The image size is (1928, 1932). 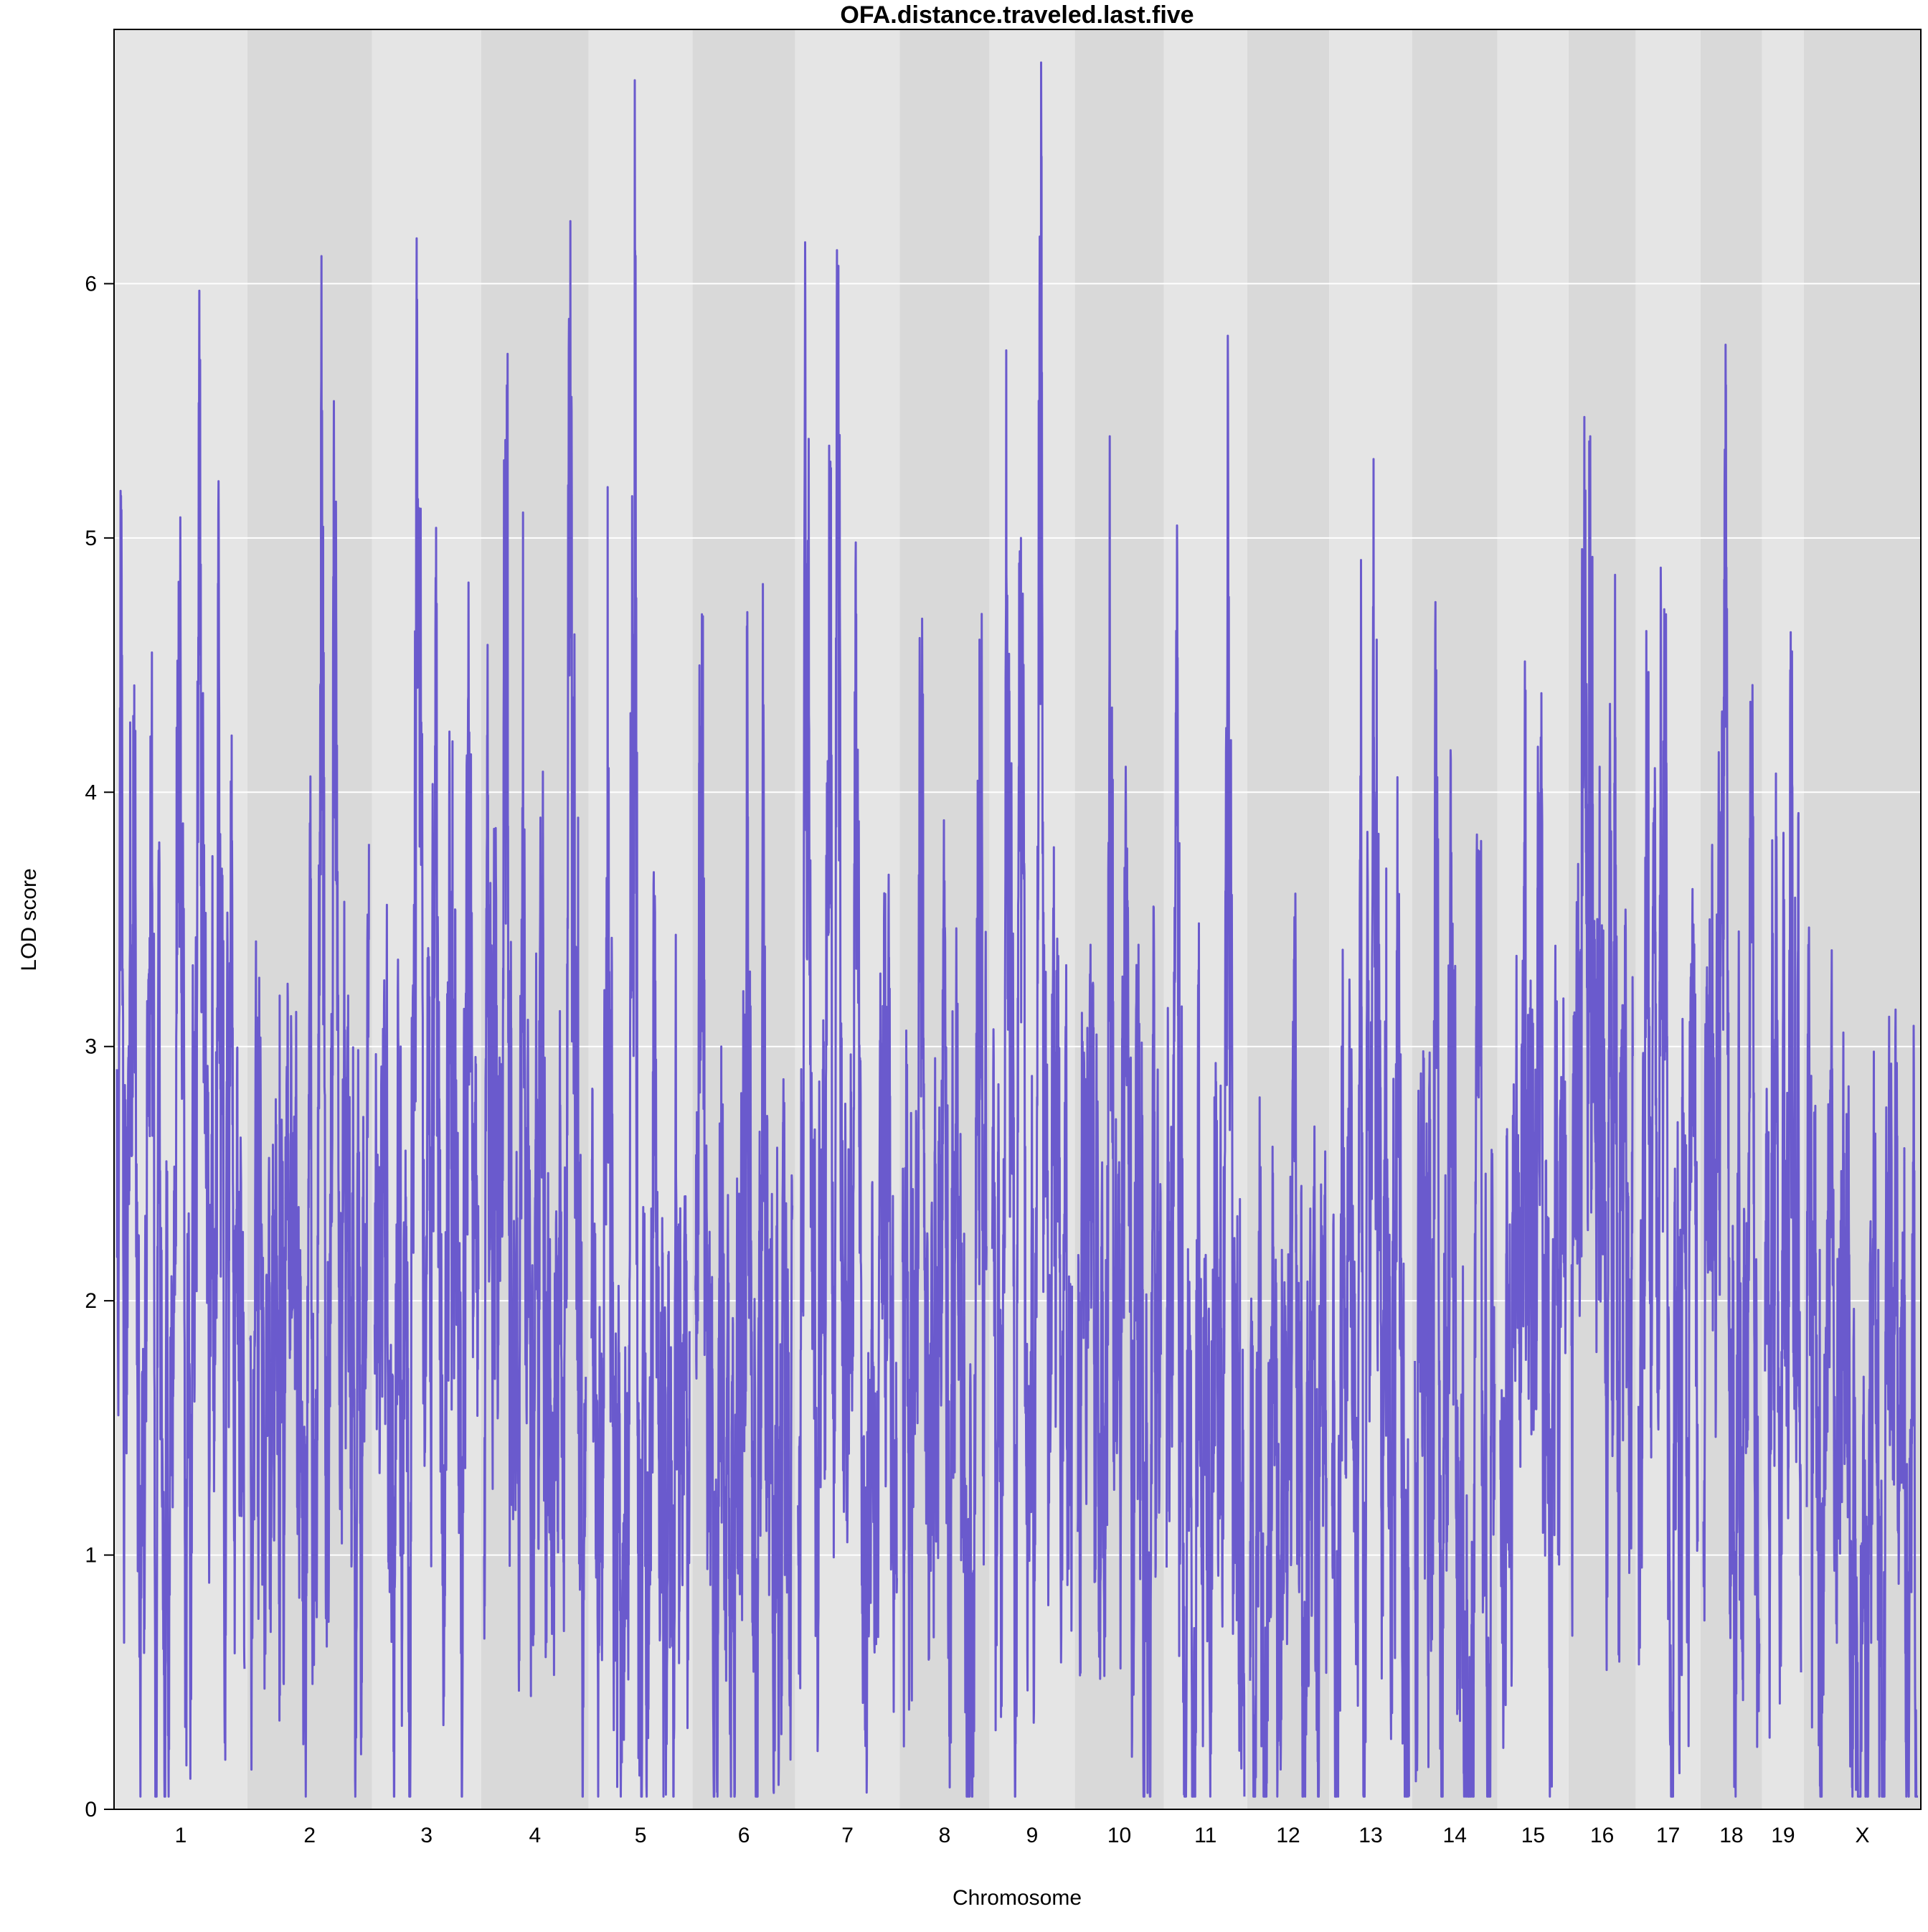 What do you see at coordinates (1288, 1835) in the screenshot?
I see `x-tick-label-chr-12: 12` at bounding box center [1288, 1835].